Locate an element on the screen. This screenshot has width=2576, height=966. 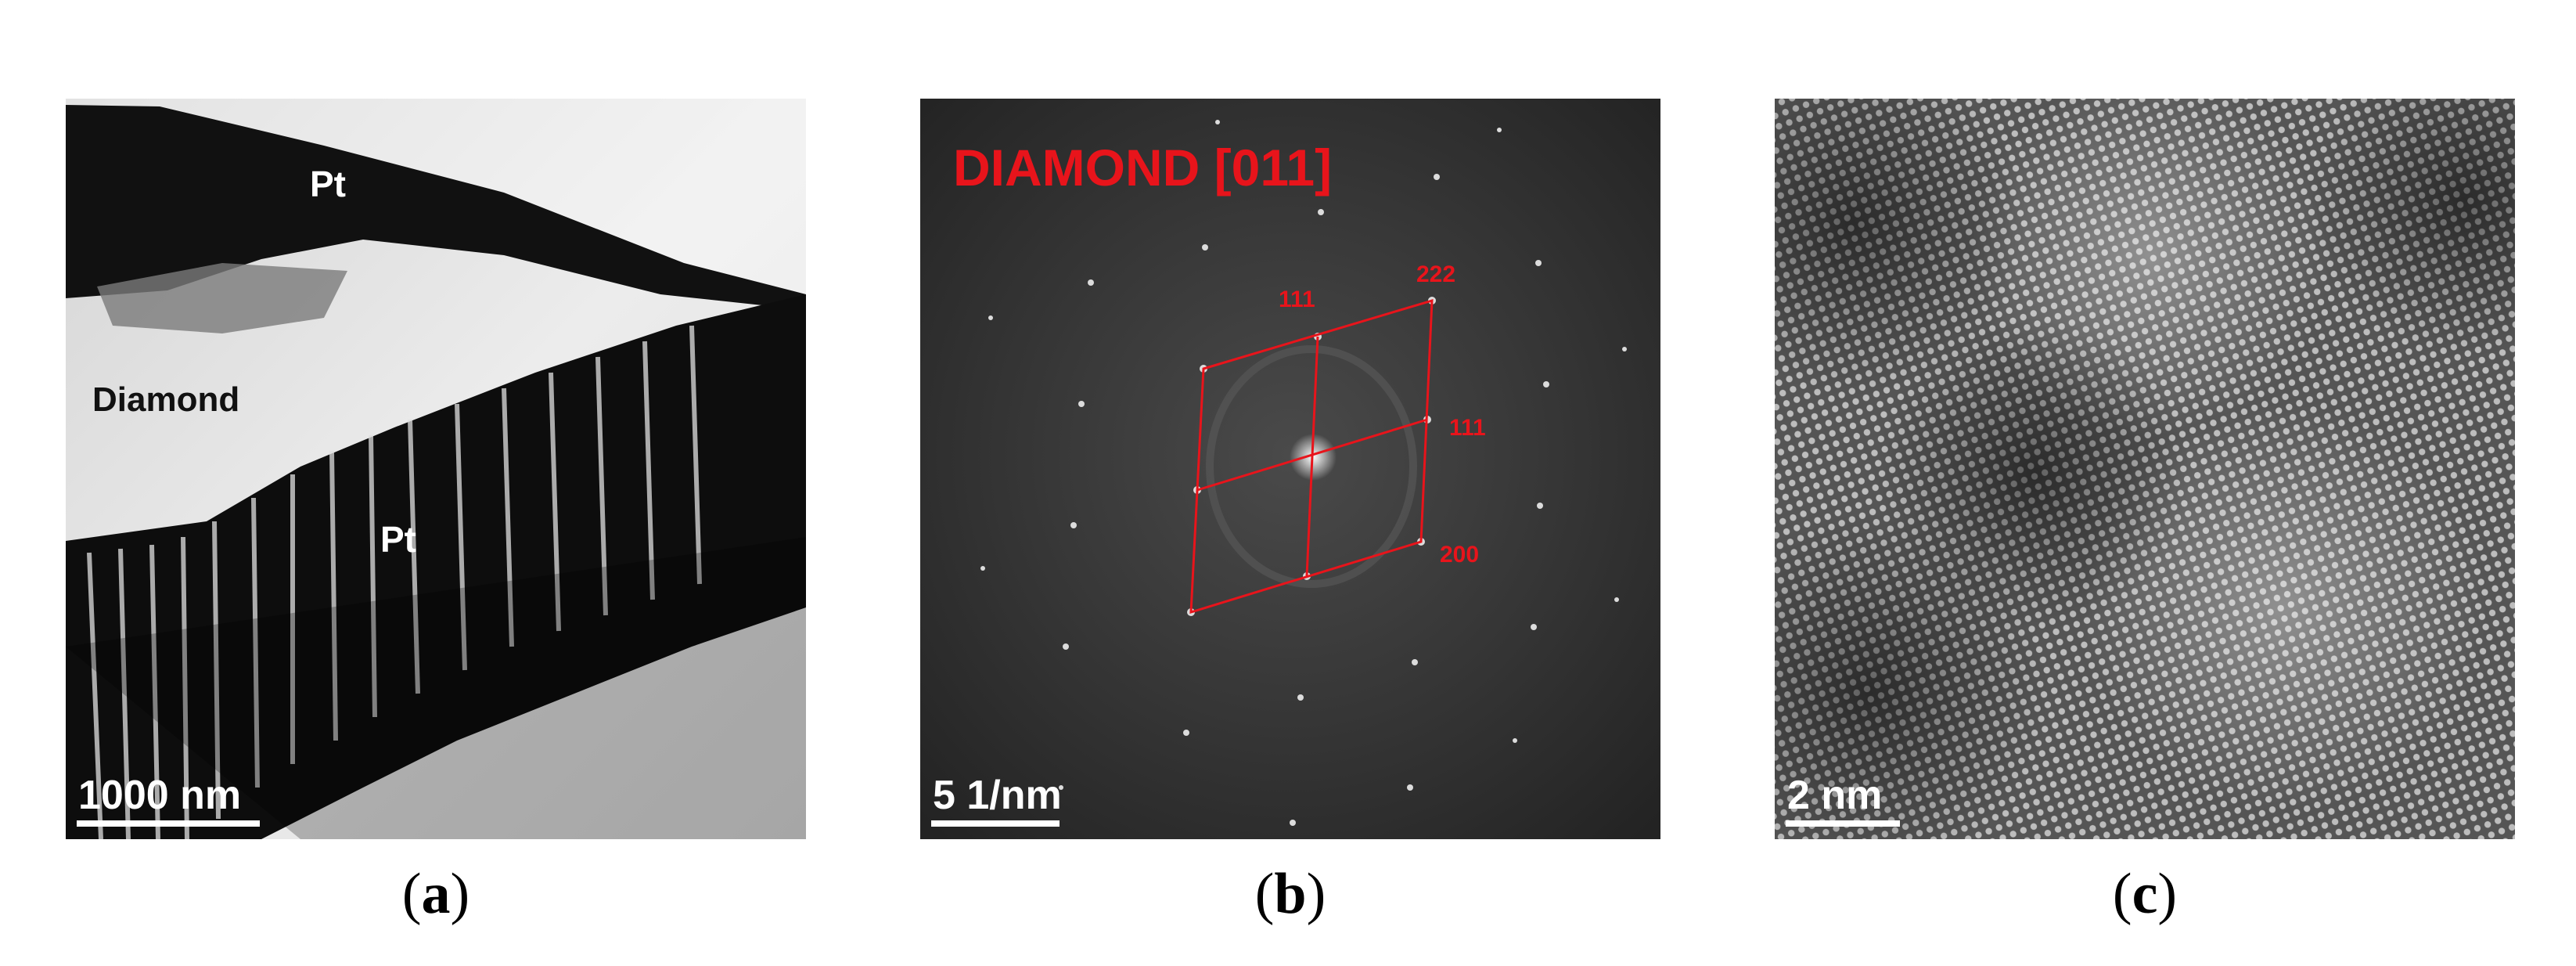
index-200-label: 200 is located at coordinates (1460, 555).